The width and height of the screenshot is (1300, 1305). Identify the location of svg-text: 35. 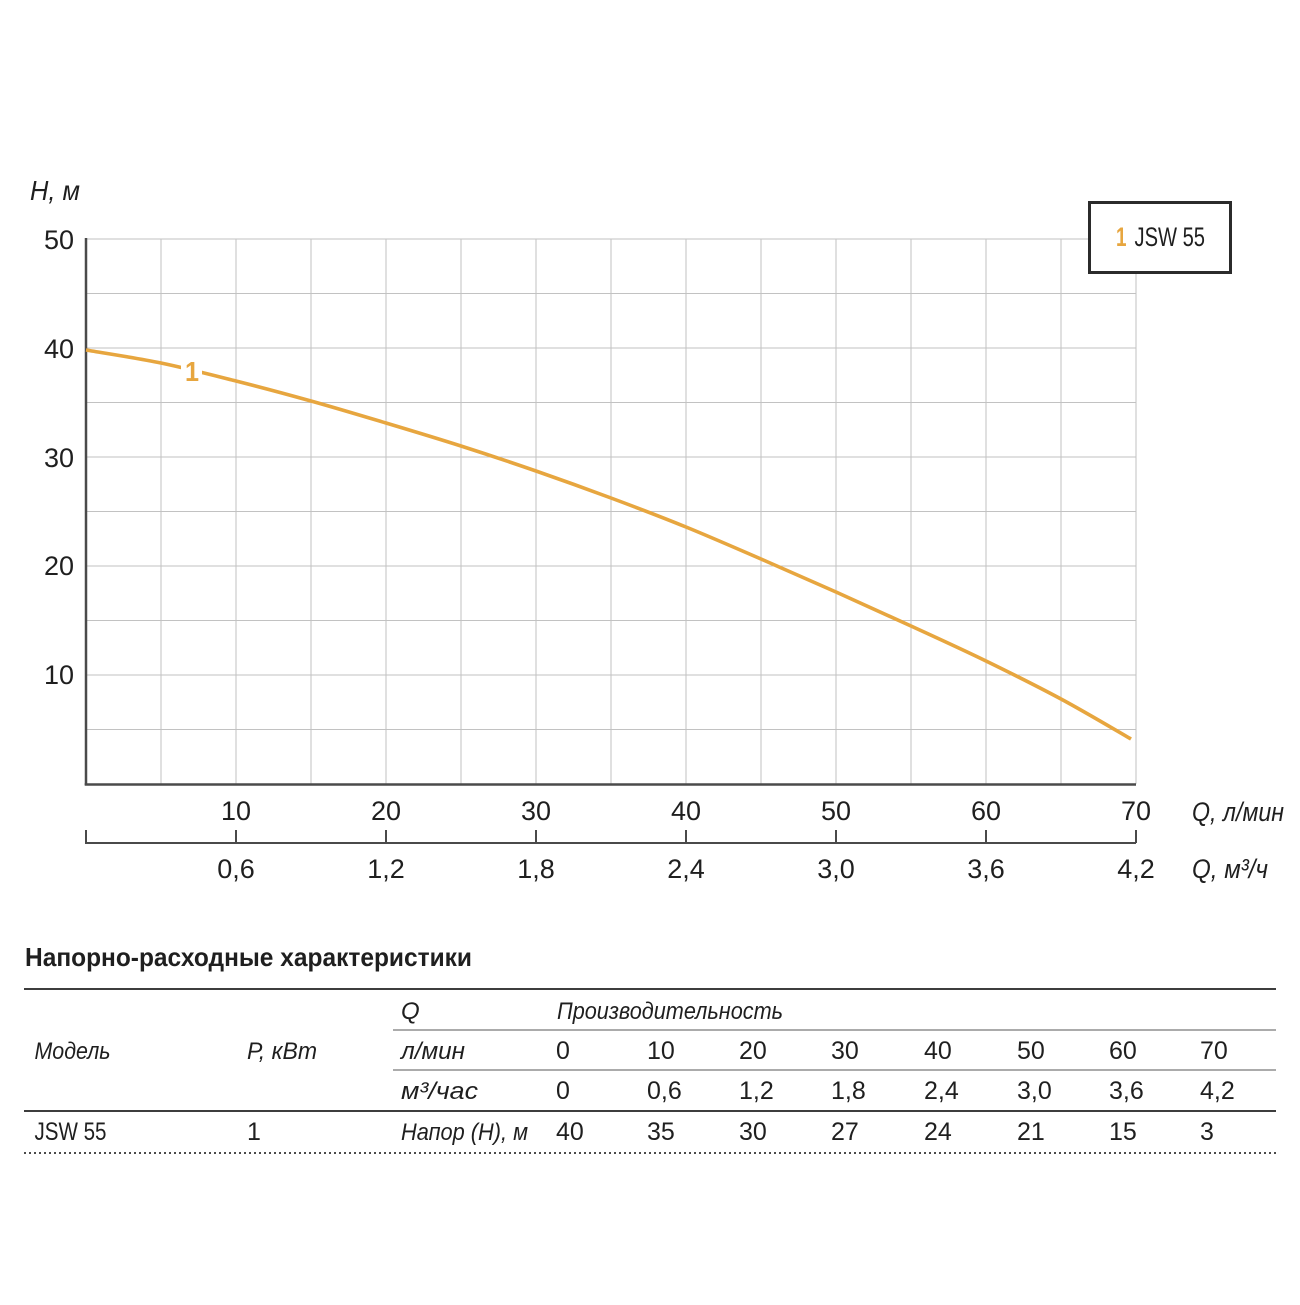
(661, 1132).